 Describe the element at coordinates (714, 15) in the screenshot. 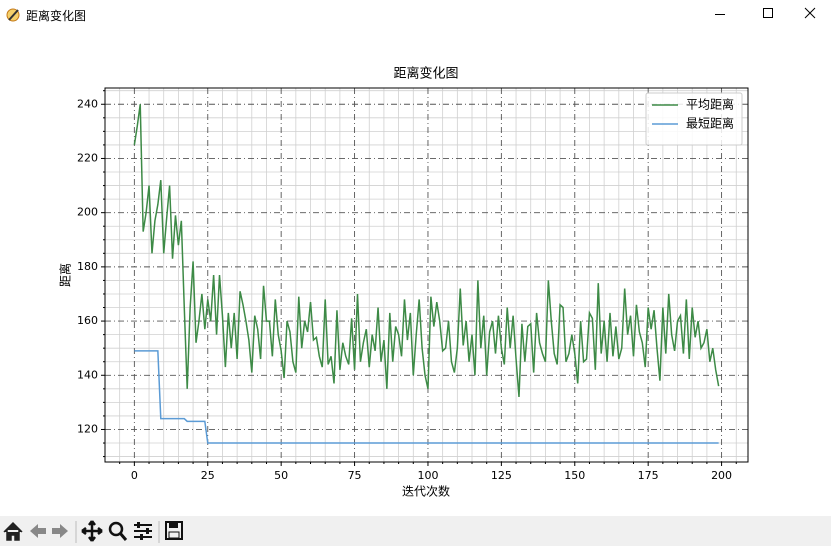

I see `minimize-button` at that location.